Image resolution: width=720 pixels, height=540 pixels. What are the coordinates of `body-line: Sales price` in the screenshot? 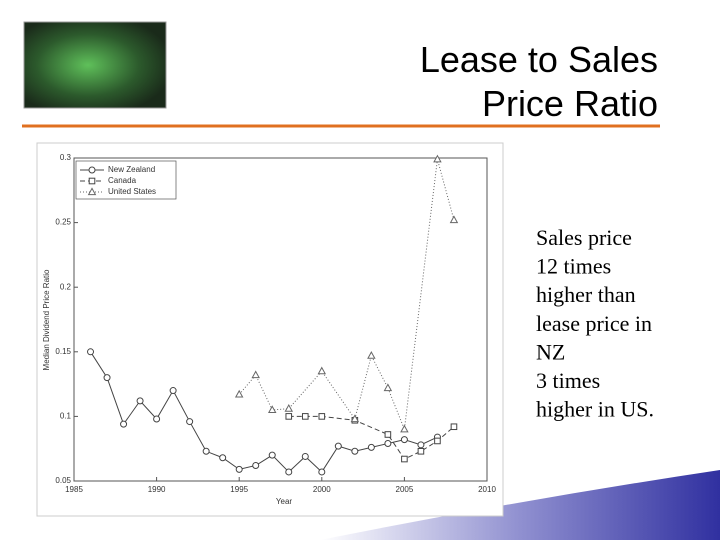 It's located at (584, 237).